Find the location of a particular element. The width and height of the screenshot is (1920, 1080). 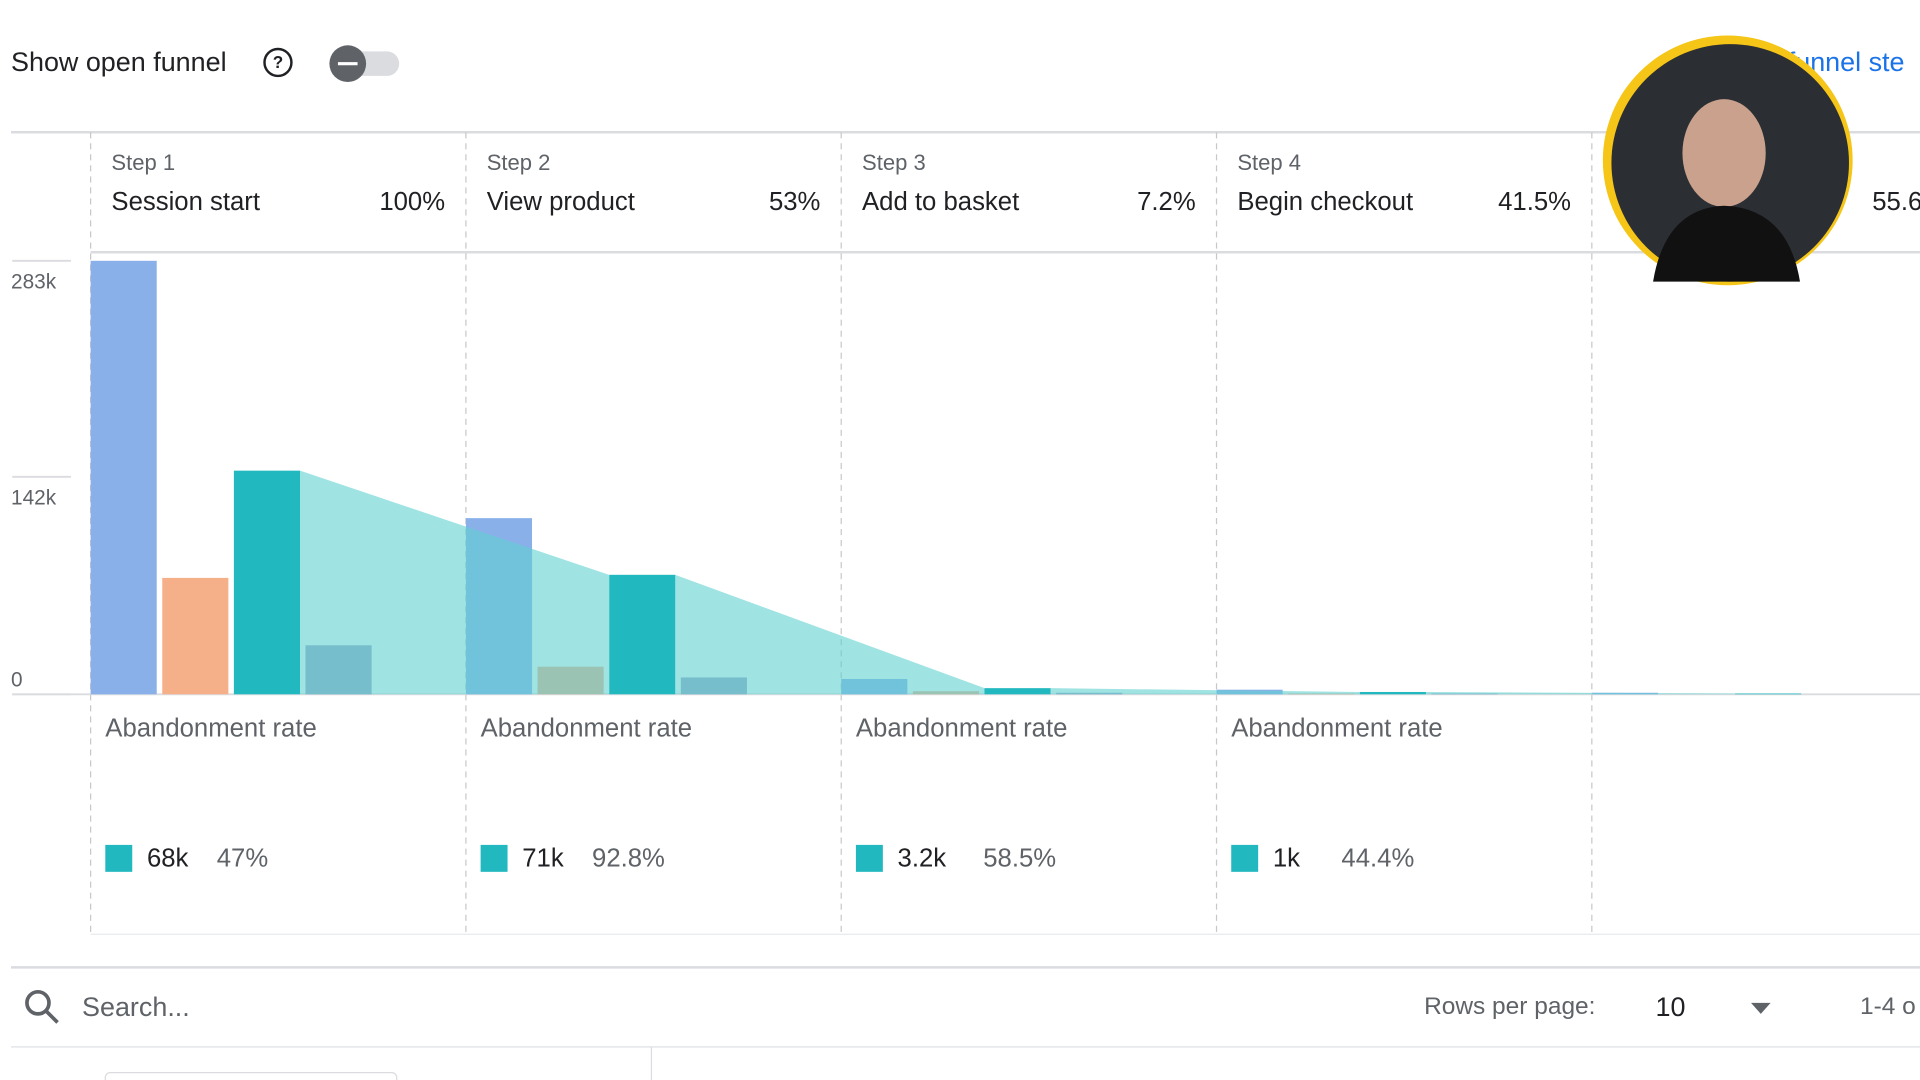

abandonment-rate: 92.8% is located at coordinates (628, 858).